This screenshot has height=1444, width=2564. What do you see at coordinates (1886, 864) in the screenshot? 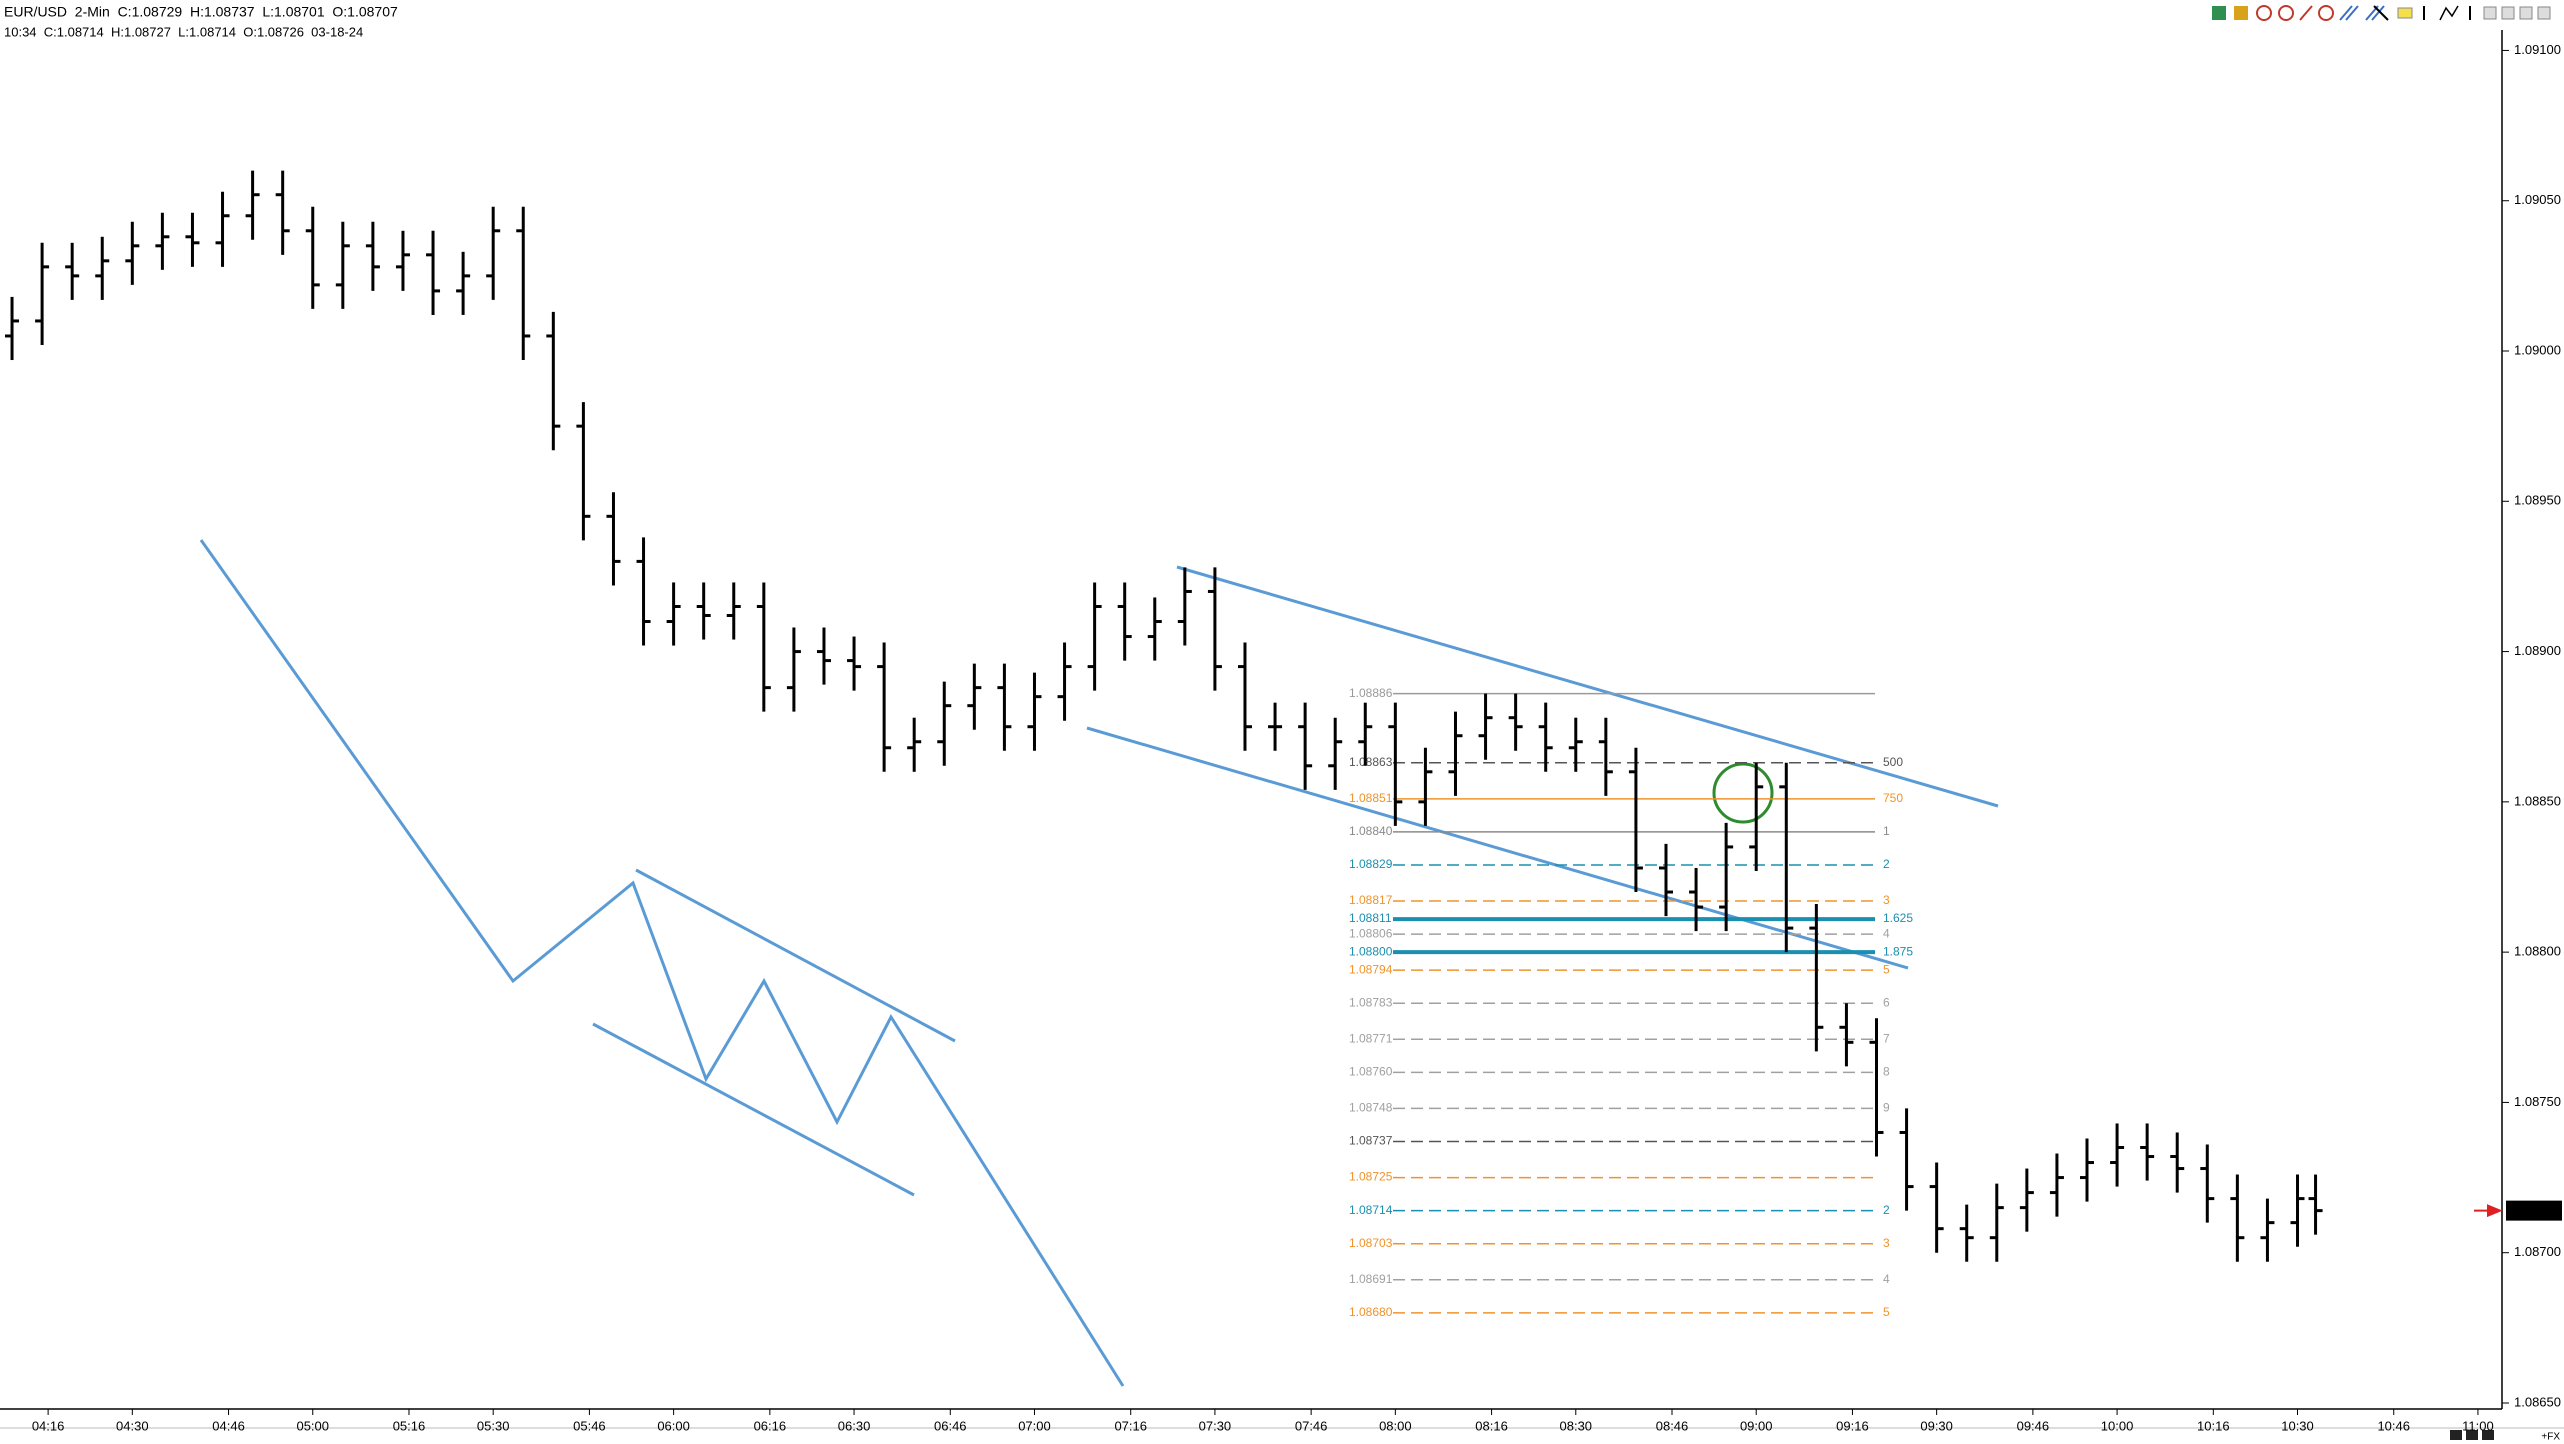
I see `level-tag: 2` at bounding box center [1886, 864].